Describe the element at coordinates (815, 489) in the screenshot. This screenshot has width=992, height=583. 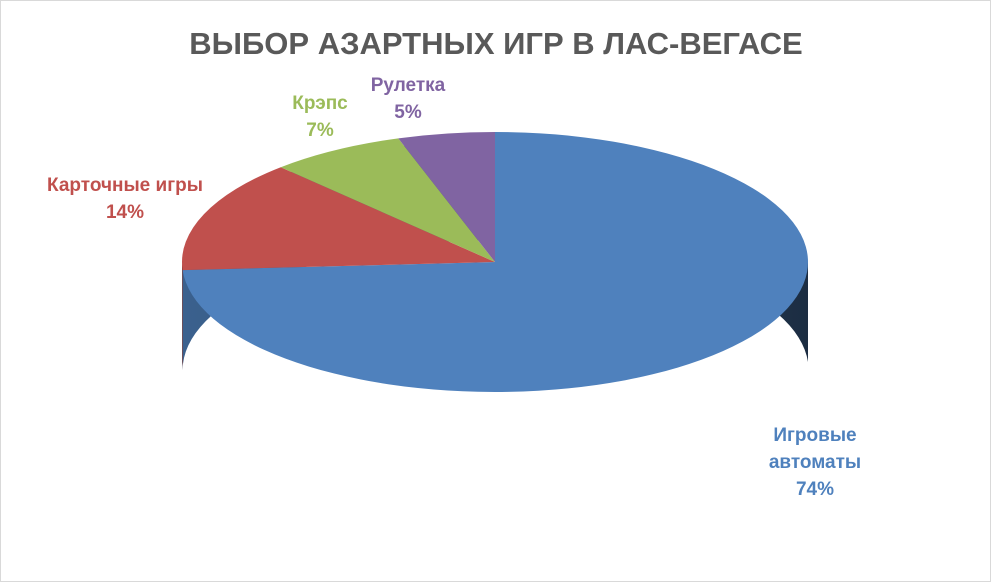
I see `value-label: 74%` at that location.